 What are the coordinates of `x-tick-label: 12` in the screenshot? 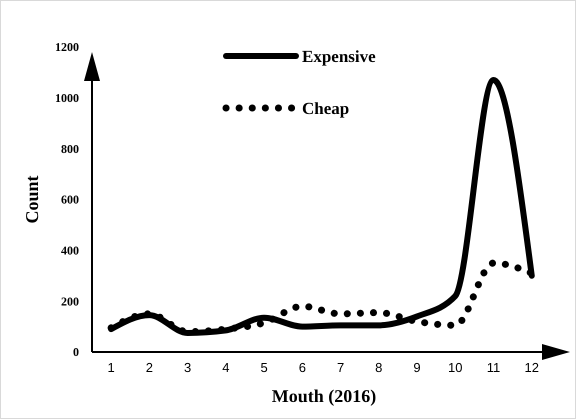 It's located at (531, 367).